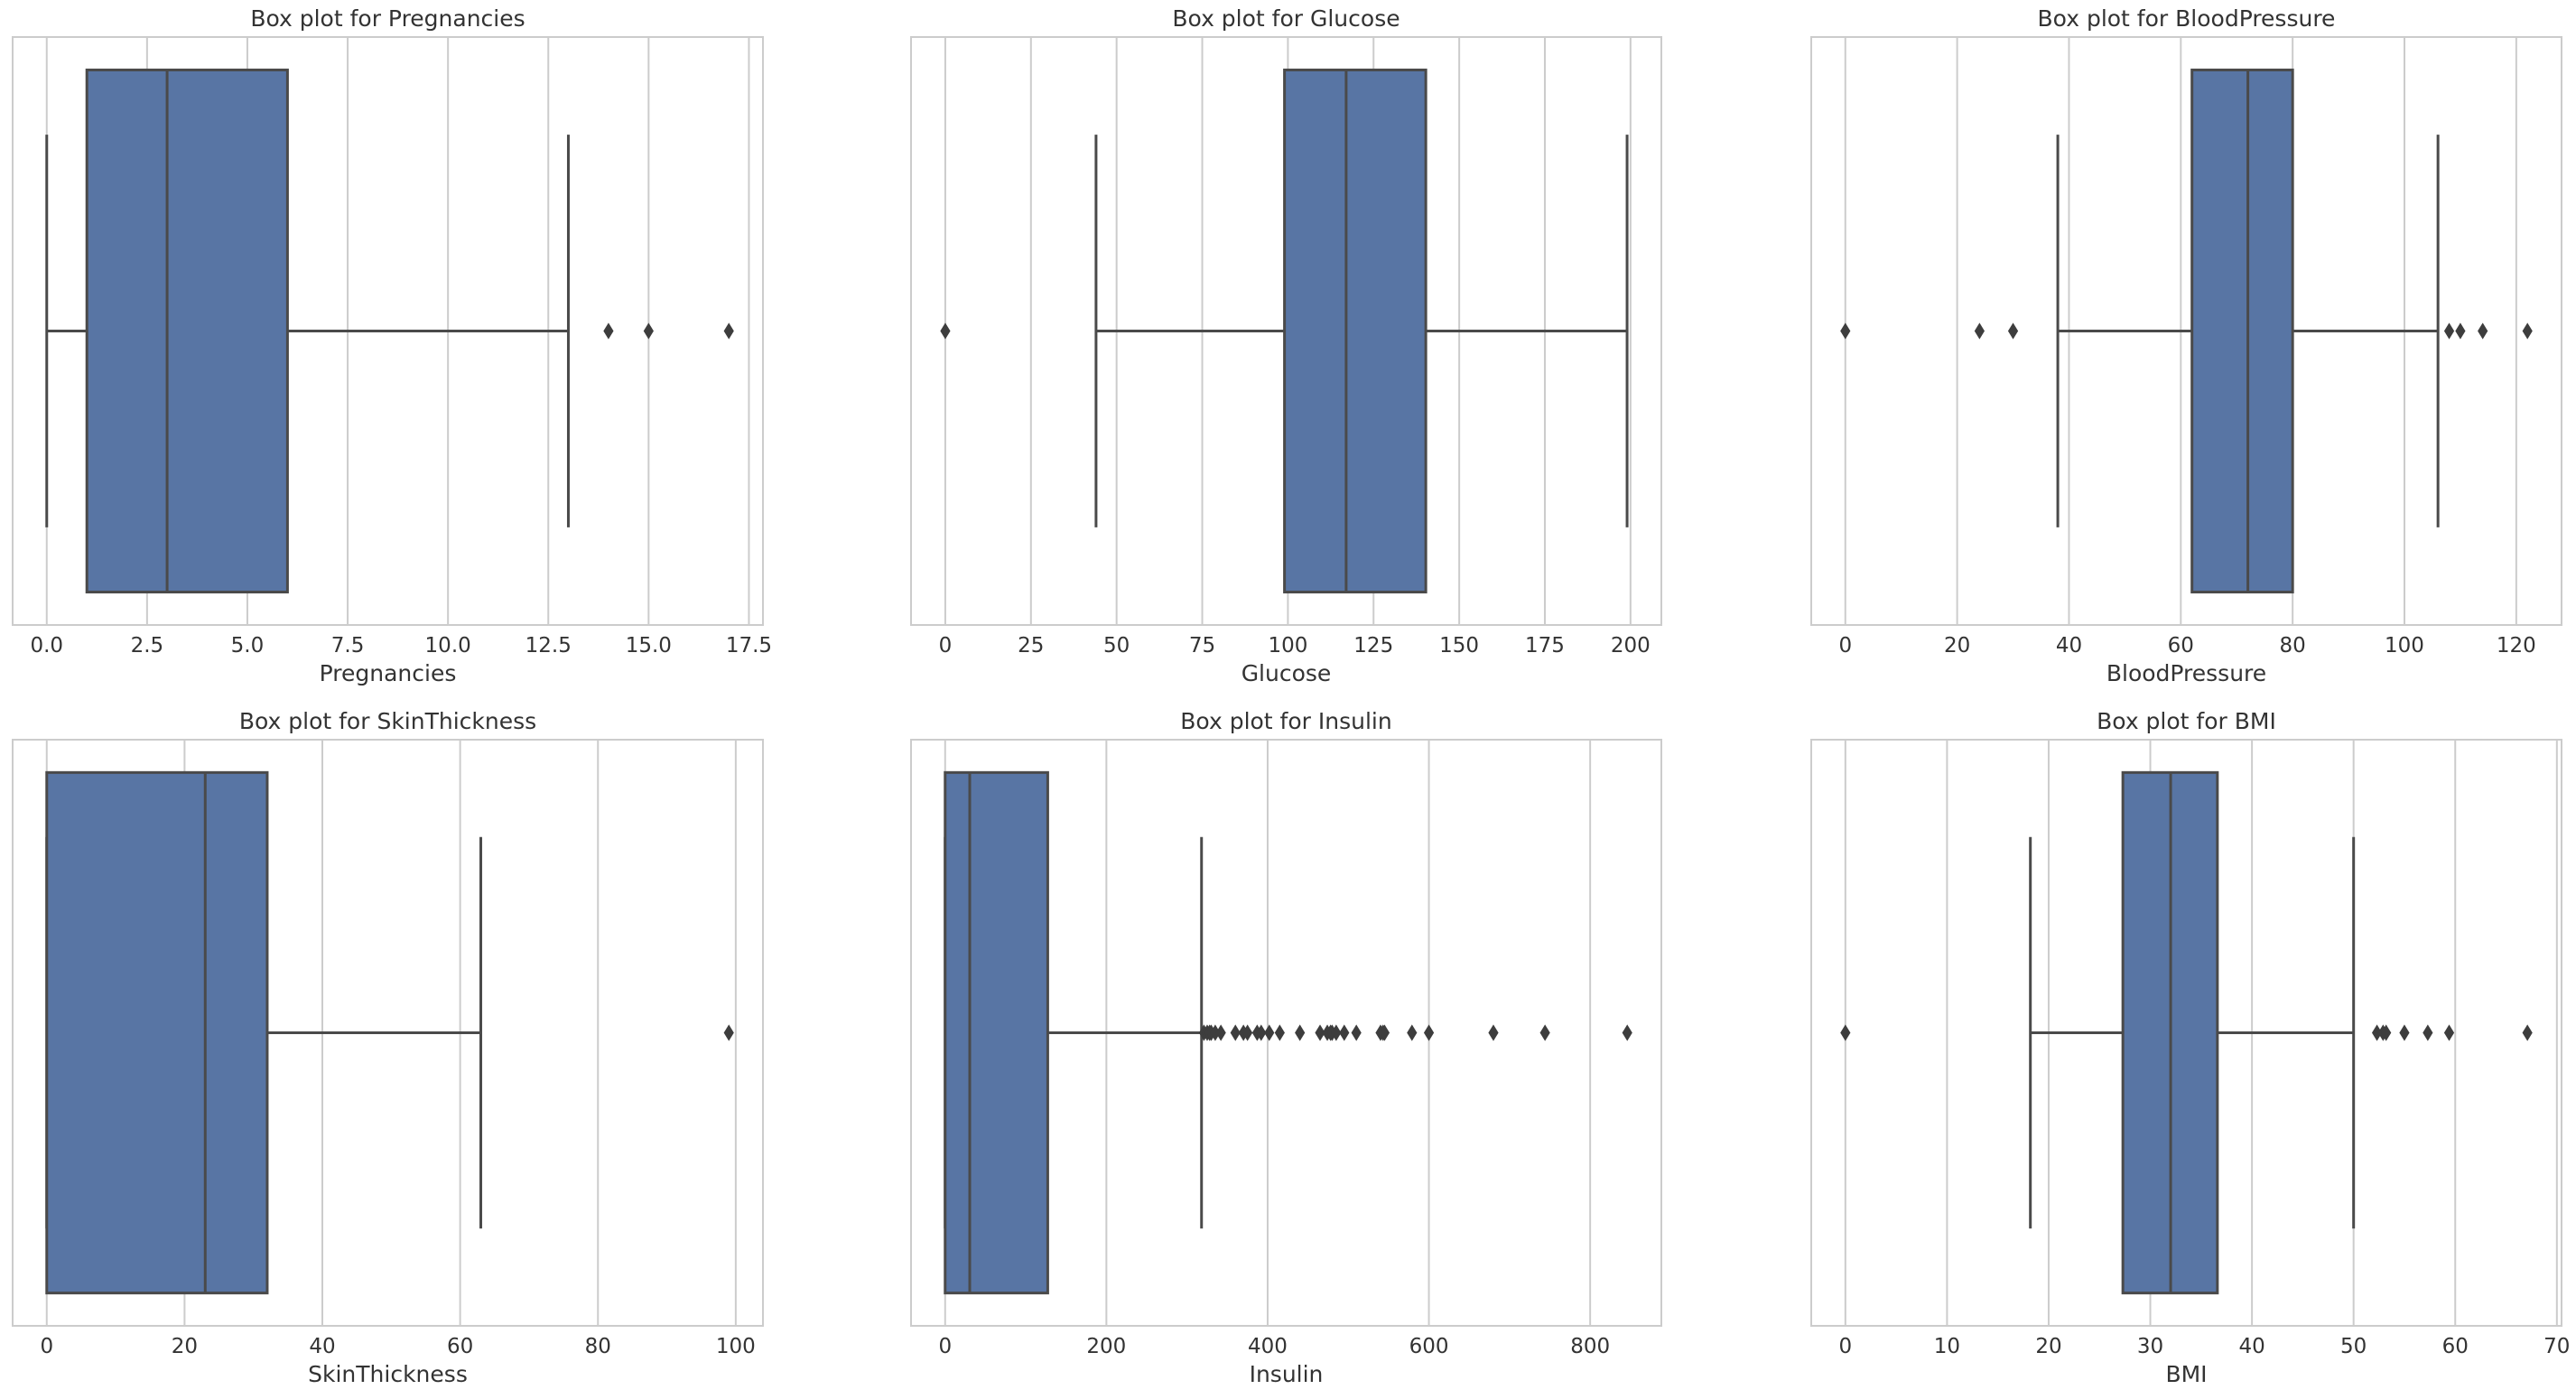 This screenshot has width=2576, height=1399. Describe the element at coordinates (548, 646) in the screenshot. I see `x-tick-label: 12.5` at that location.